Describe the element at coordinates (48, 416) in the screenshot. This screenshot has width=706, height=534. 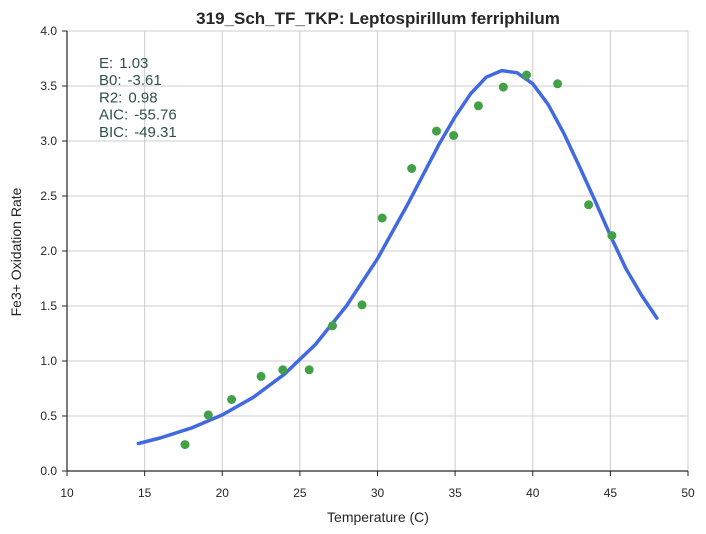
I see `y-tick-label: 0.5` at that location.